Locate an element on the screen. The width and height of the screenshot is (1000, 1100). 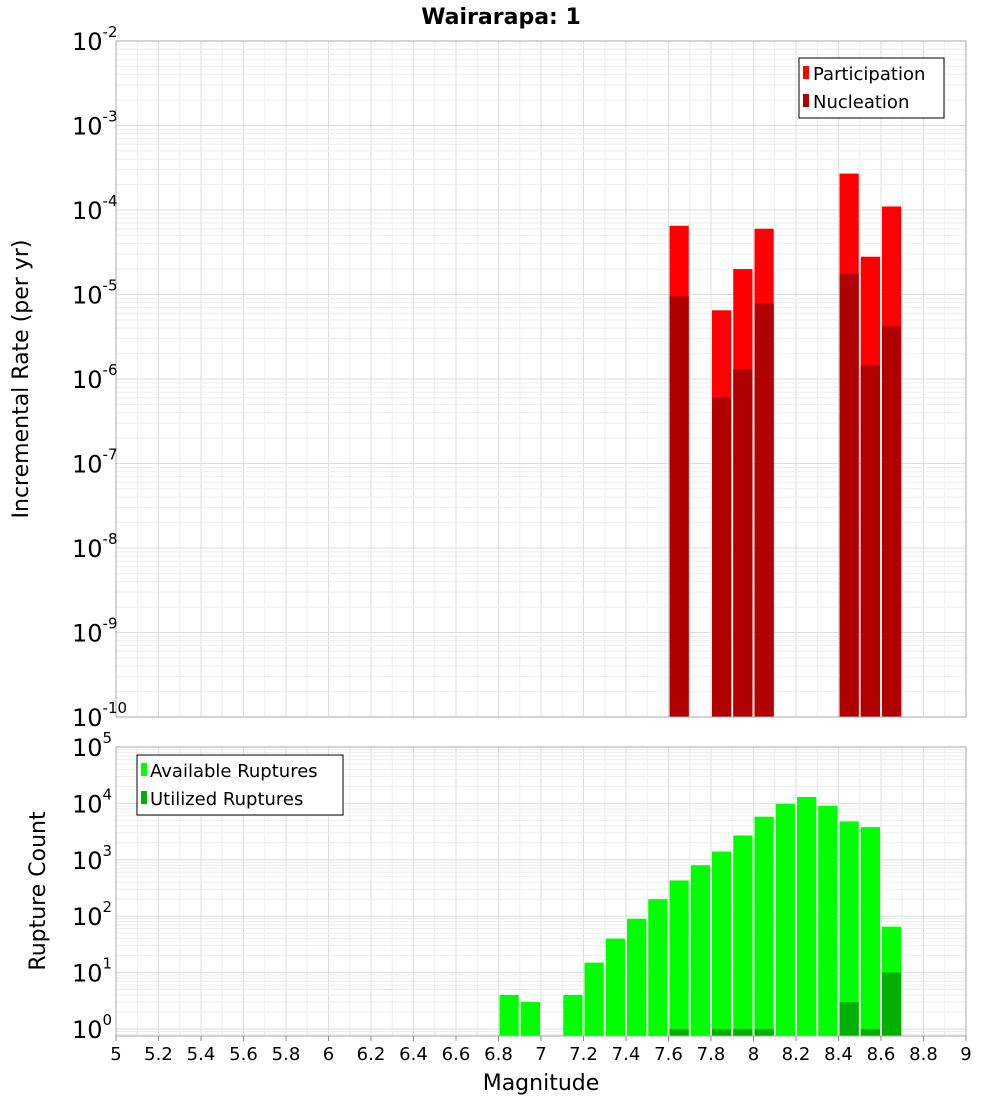
x-tick-label: 8 is located at coordinates (753, 1054).